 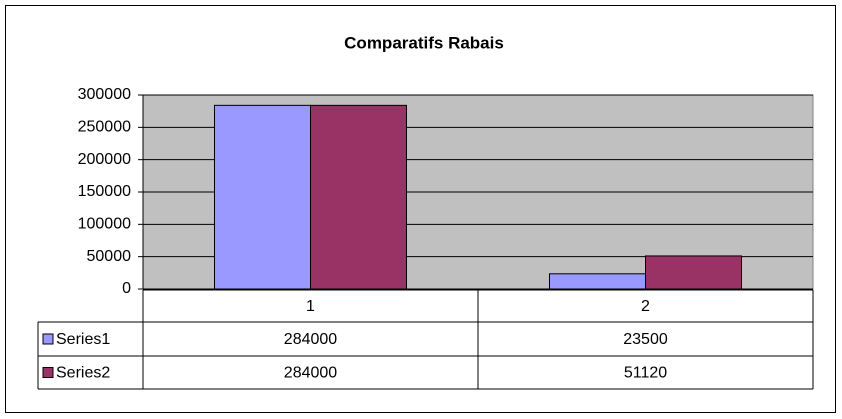 What do you see at coordinates (104, 159) in the screenshot?
I see `y-tick-label: 200000` at bounding box center [104, 159].